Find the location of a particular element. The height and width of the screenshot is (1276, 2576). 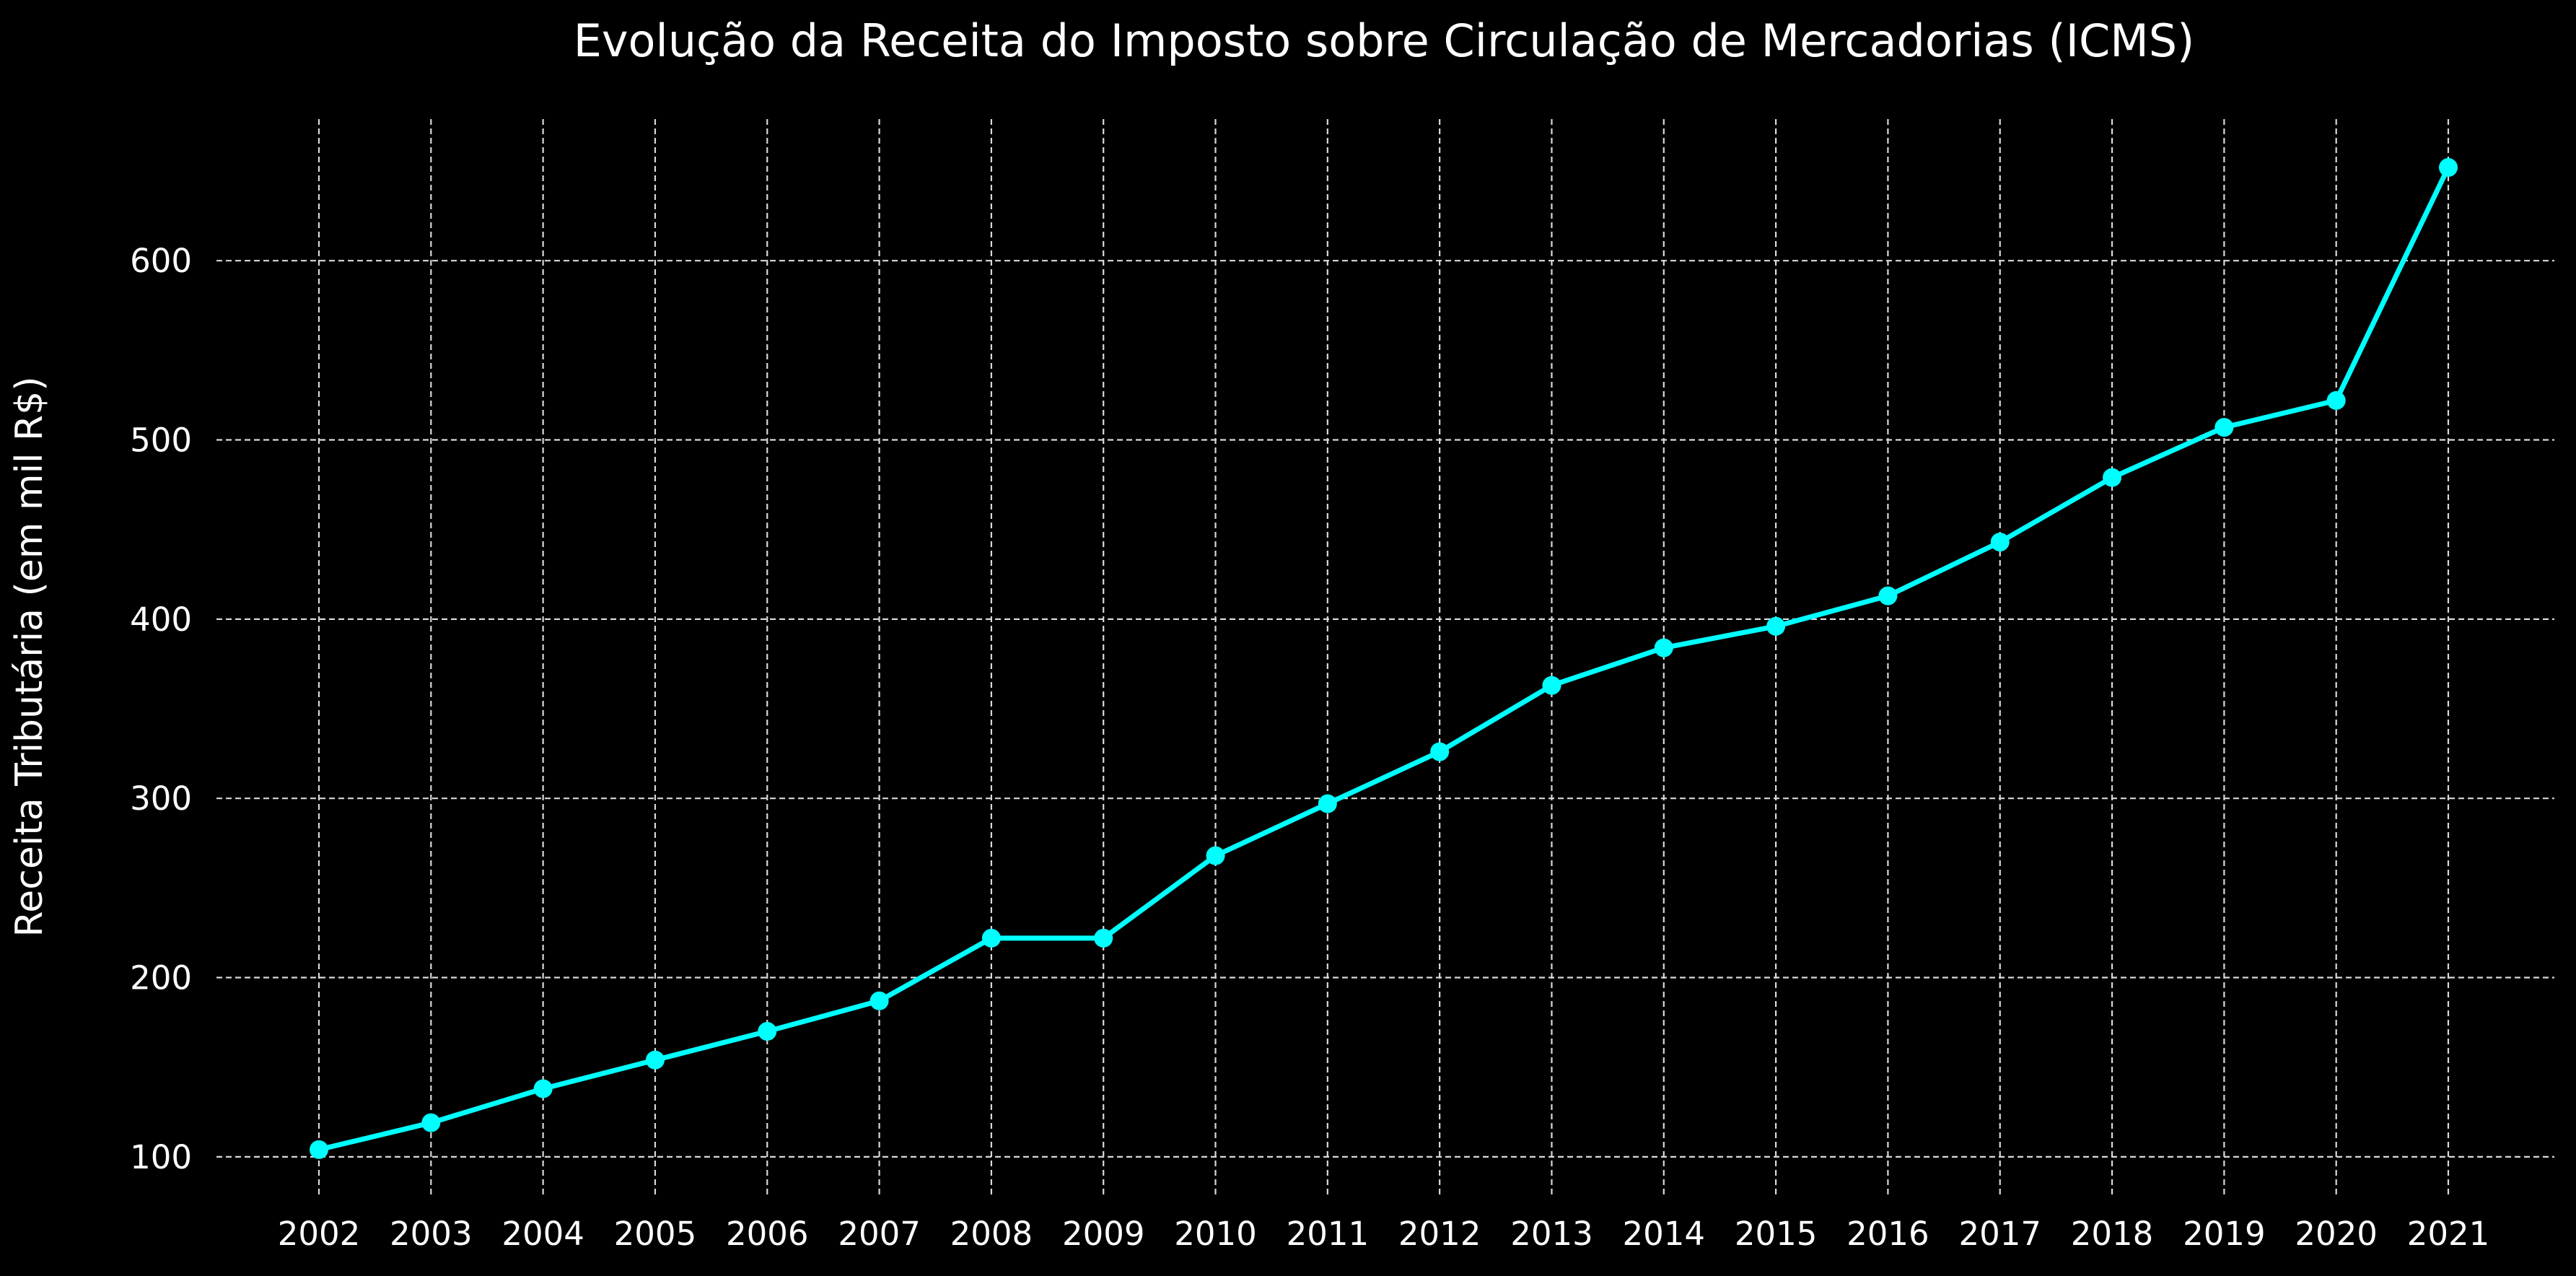

x-tick-label: 2018 is located at coordinates (2112, 1234).